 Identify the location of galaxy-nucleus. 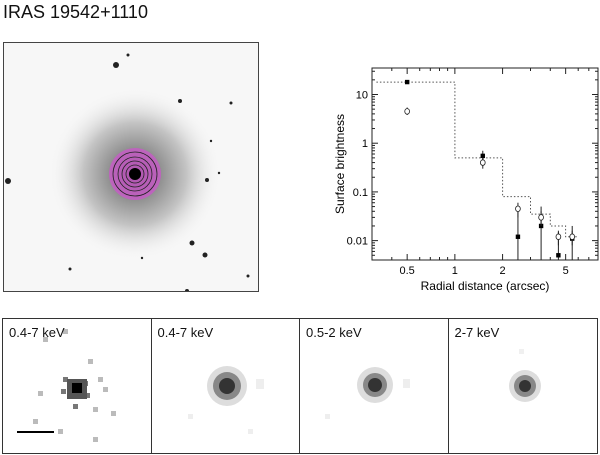
(135, 174).